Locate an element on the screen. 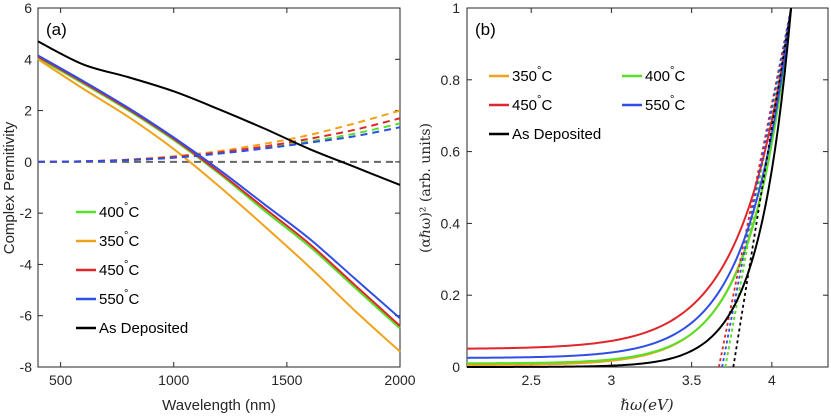 The height and width of the screenshot is (416, 831). panel-b-label: (b) is located at coordinates (485, 29).